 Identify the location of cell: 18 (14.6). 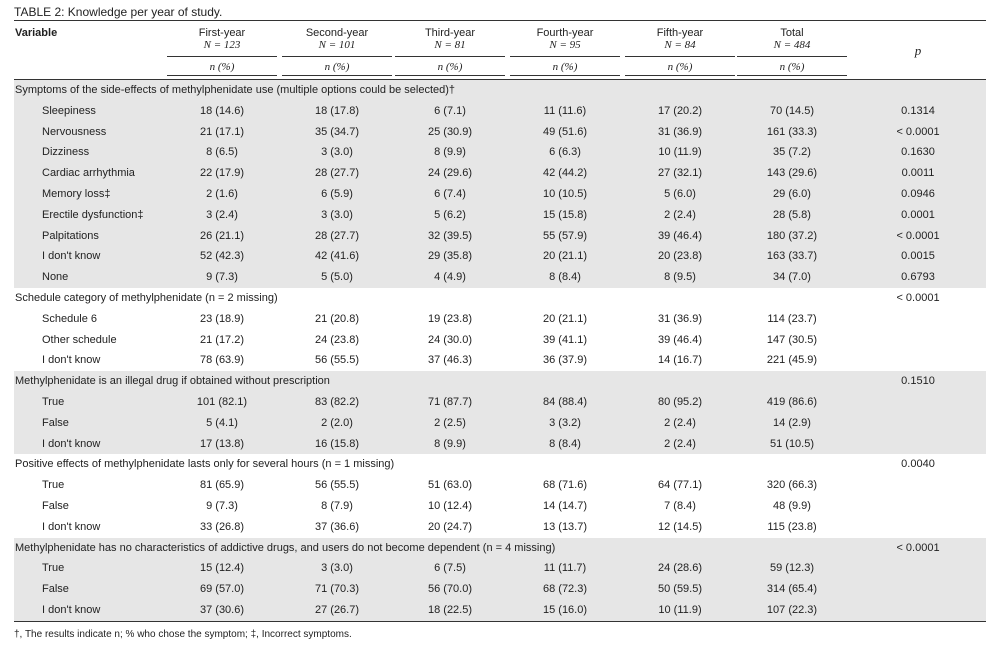
(222, 110).